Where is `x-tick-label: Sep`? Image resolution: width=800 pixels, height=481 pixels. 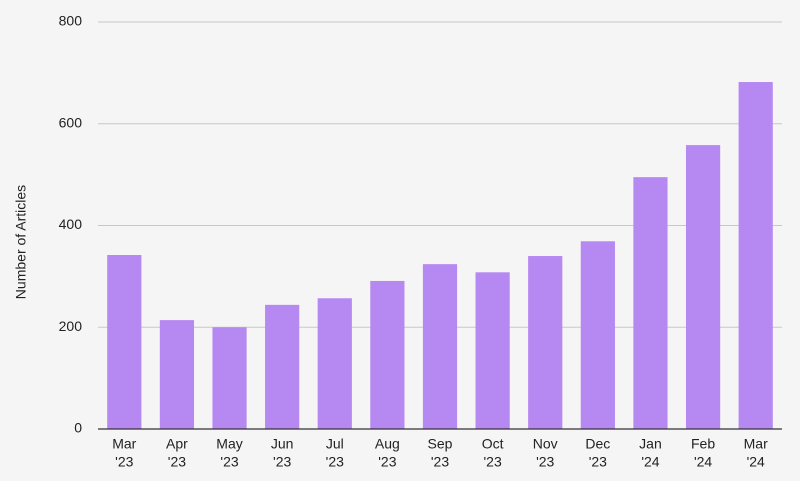
x-tick-label: Sep is located at coordinates (440, 444).